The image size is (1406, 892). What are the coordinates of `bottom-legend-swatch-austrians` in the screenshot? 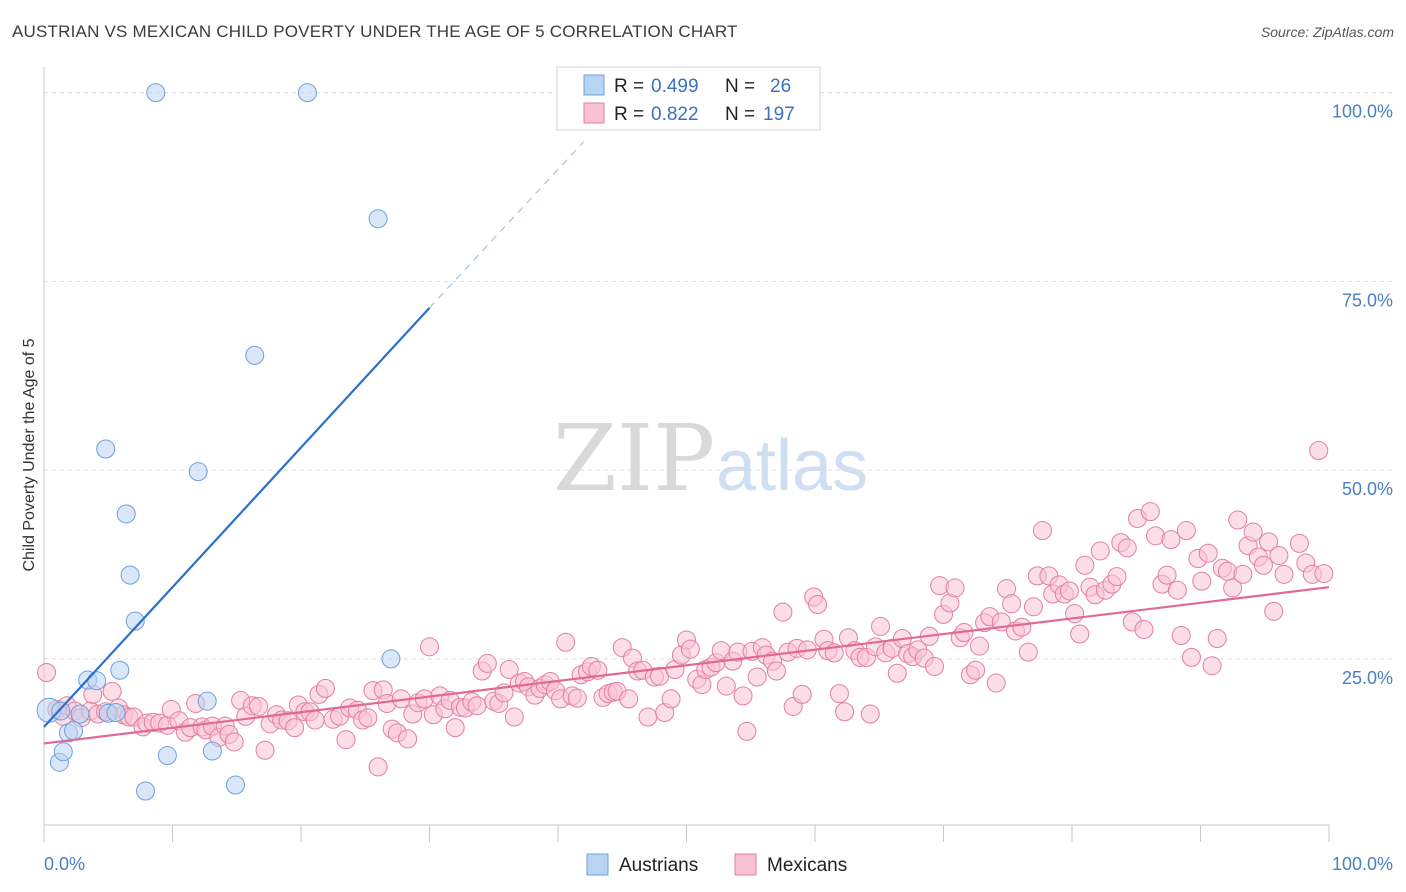 It's located at (597, 864).